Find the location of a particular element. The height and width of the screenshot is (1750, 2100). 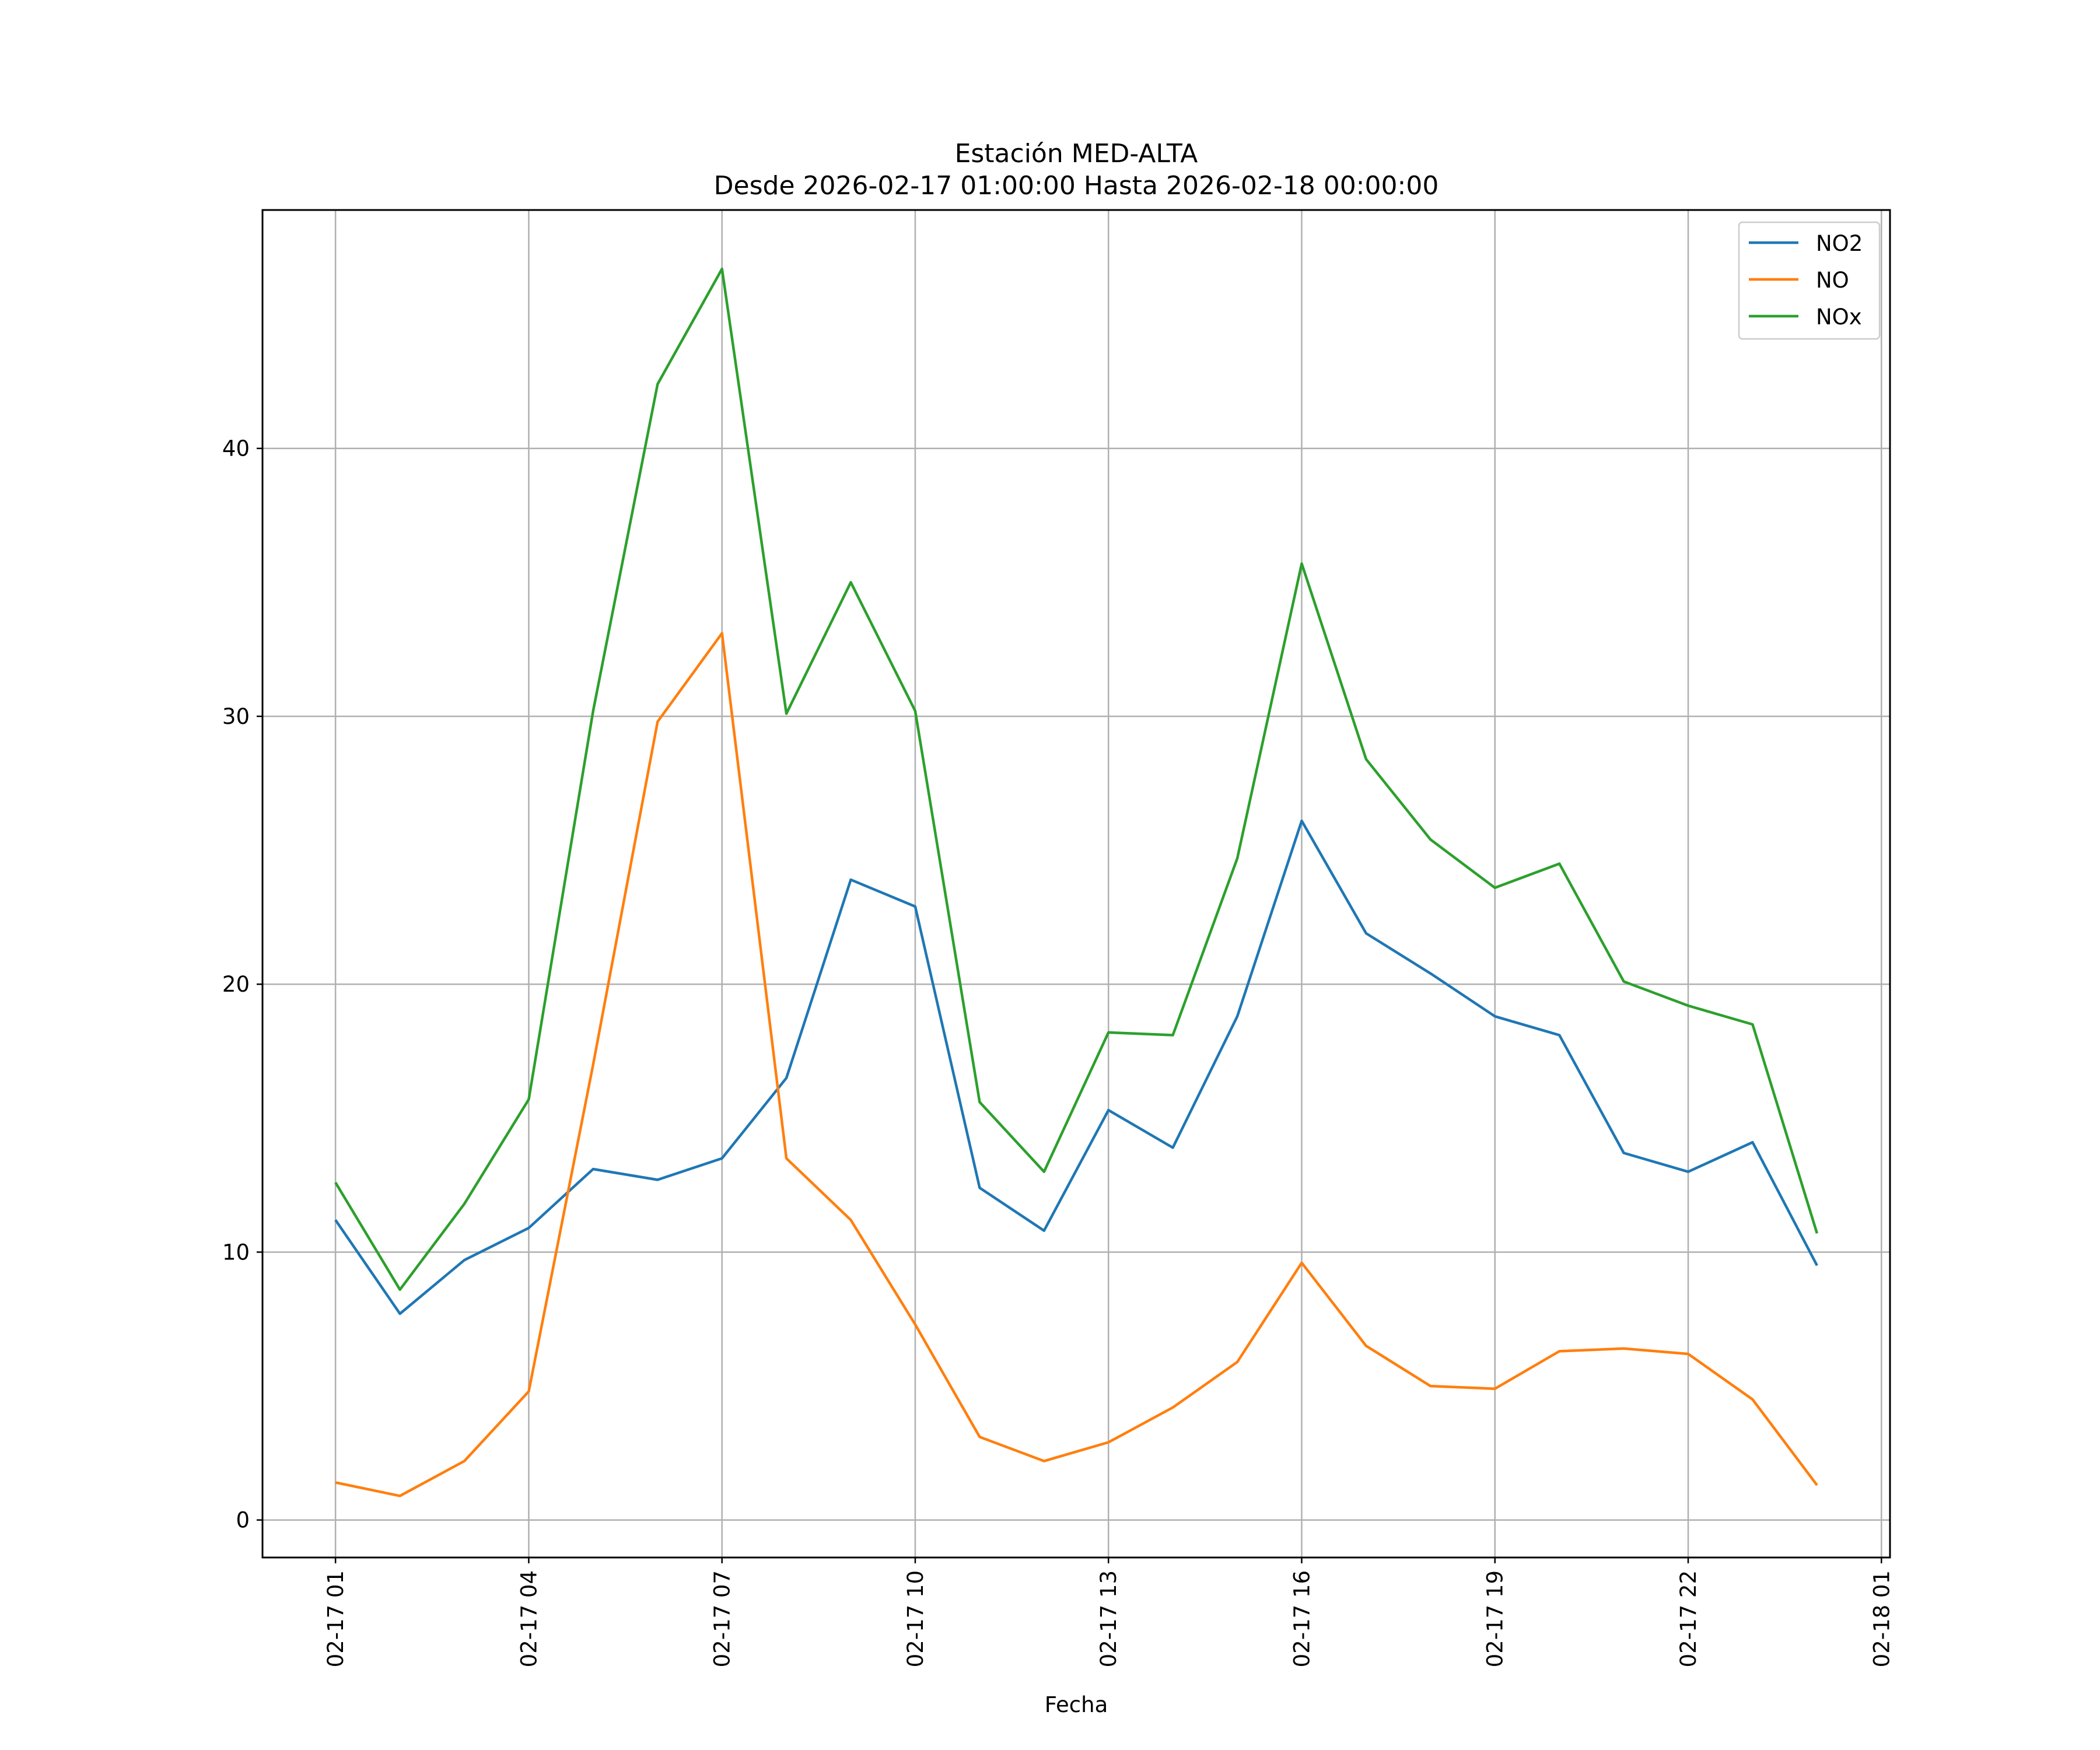

legend-label-no2: NO2 is located at coordinates (1839, 243).